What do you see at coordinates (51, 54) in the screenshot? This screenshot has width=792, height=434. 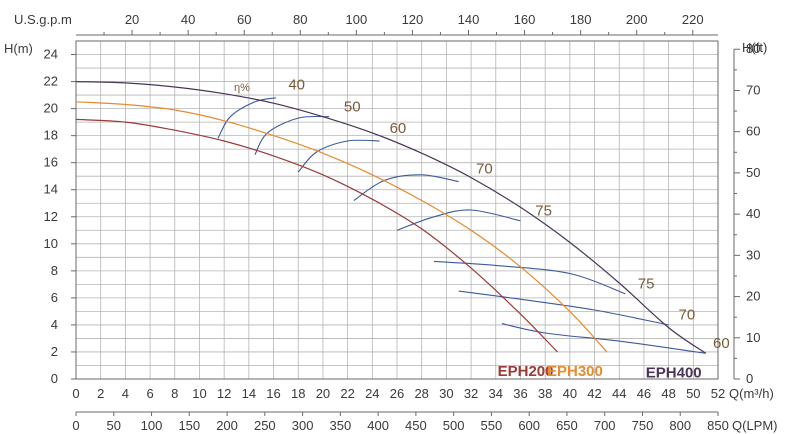 I see `y-tick-label-m: 24` at bounding box center [51, 54].